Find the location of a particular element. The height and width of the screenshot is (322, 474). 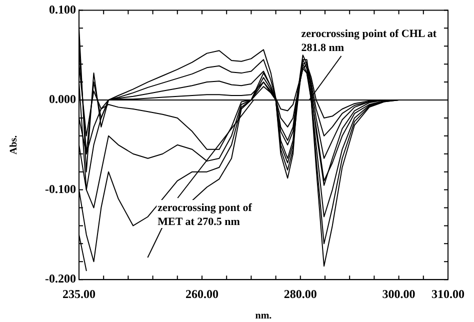

y-tick-label: 0.000 is located at coordinates (62, 99).